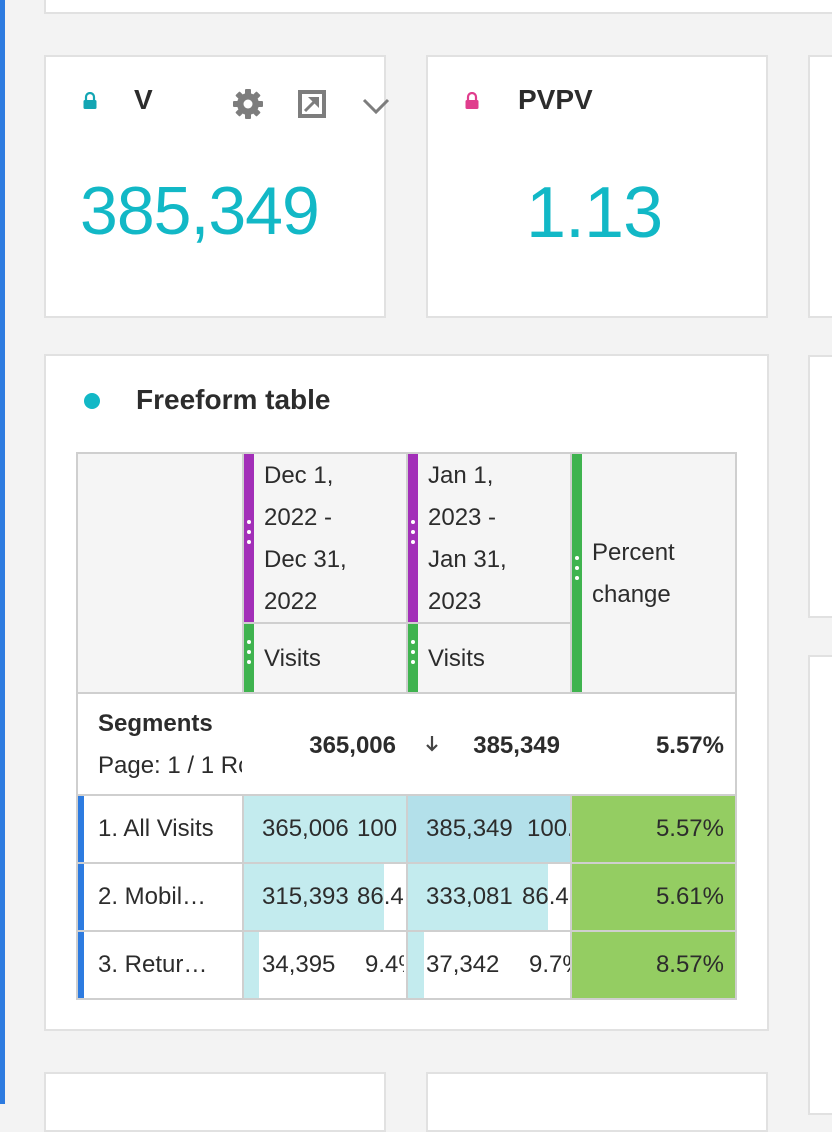  I want to click on cell-percent: 100., so click(549, 828).